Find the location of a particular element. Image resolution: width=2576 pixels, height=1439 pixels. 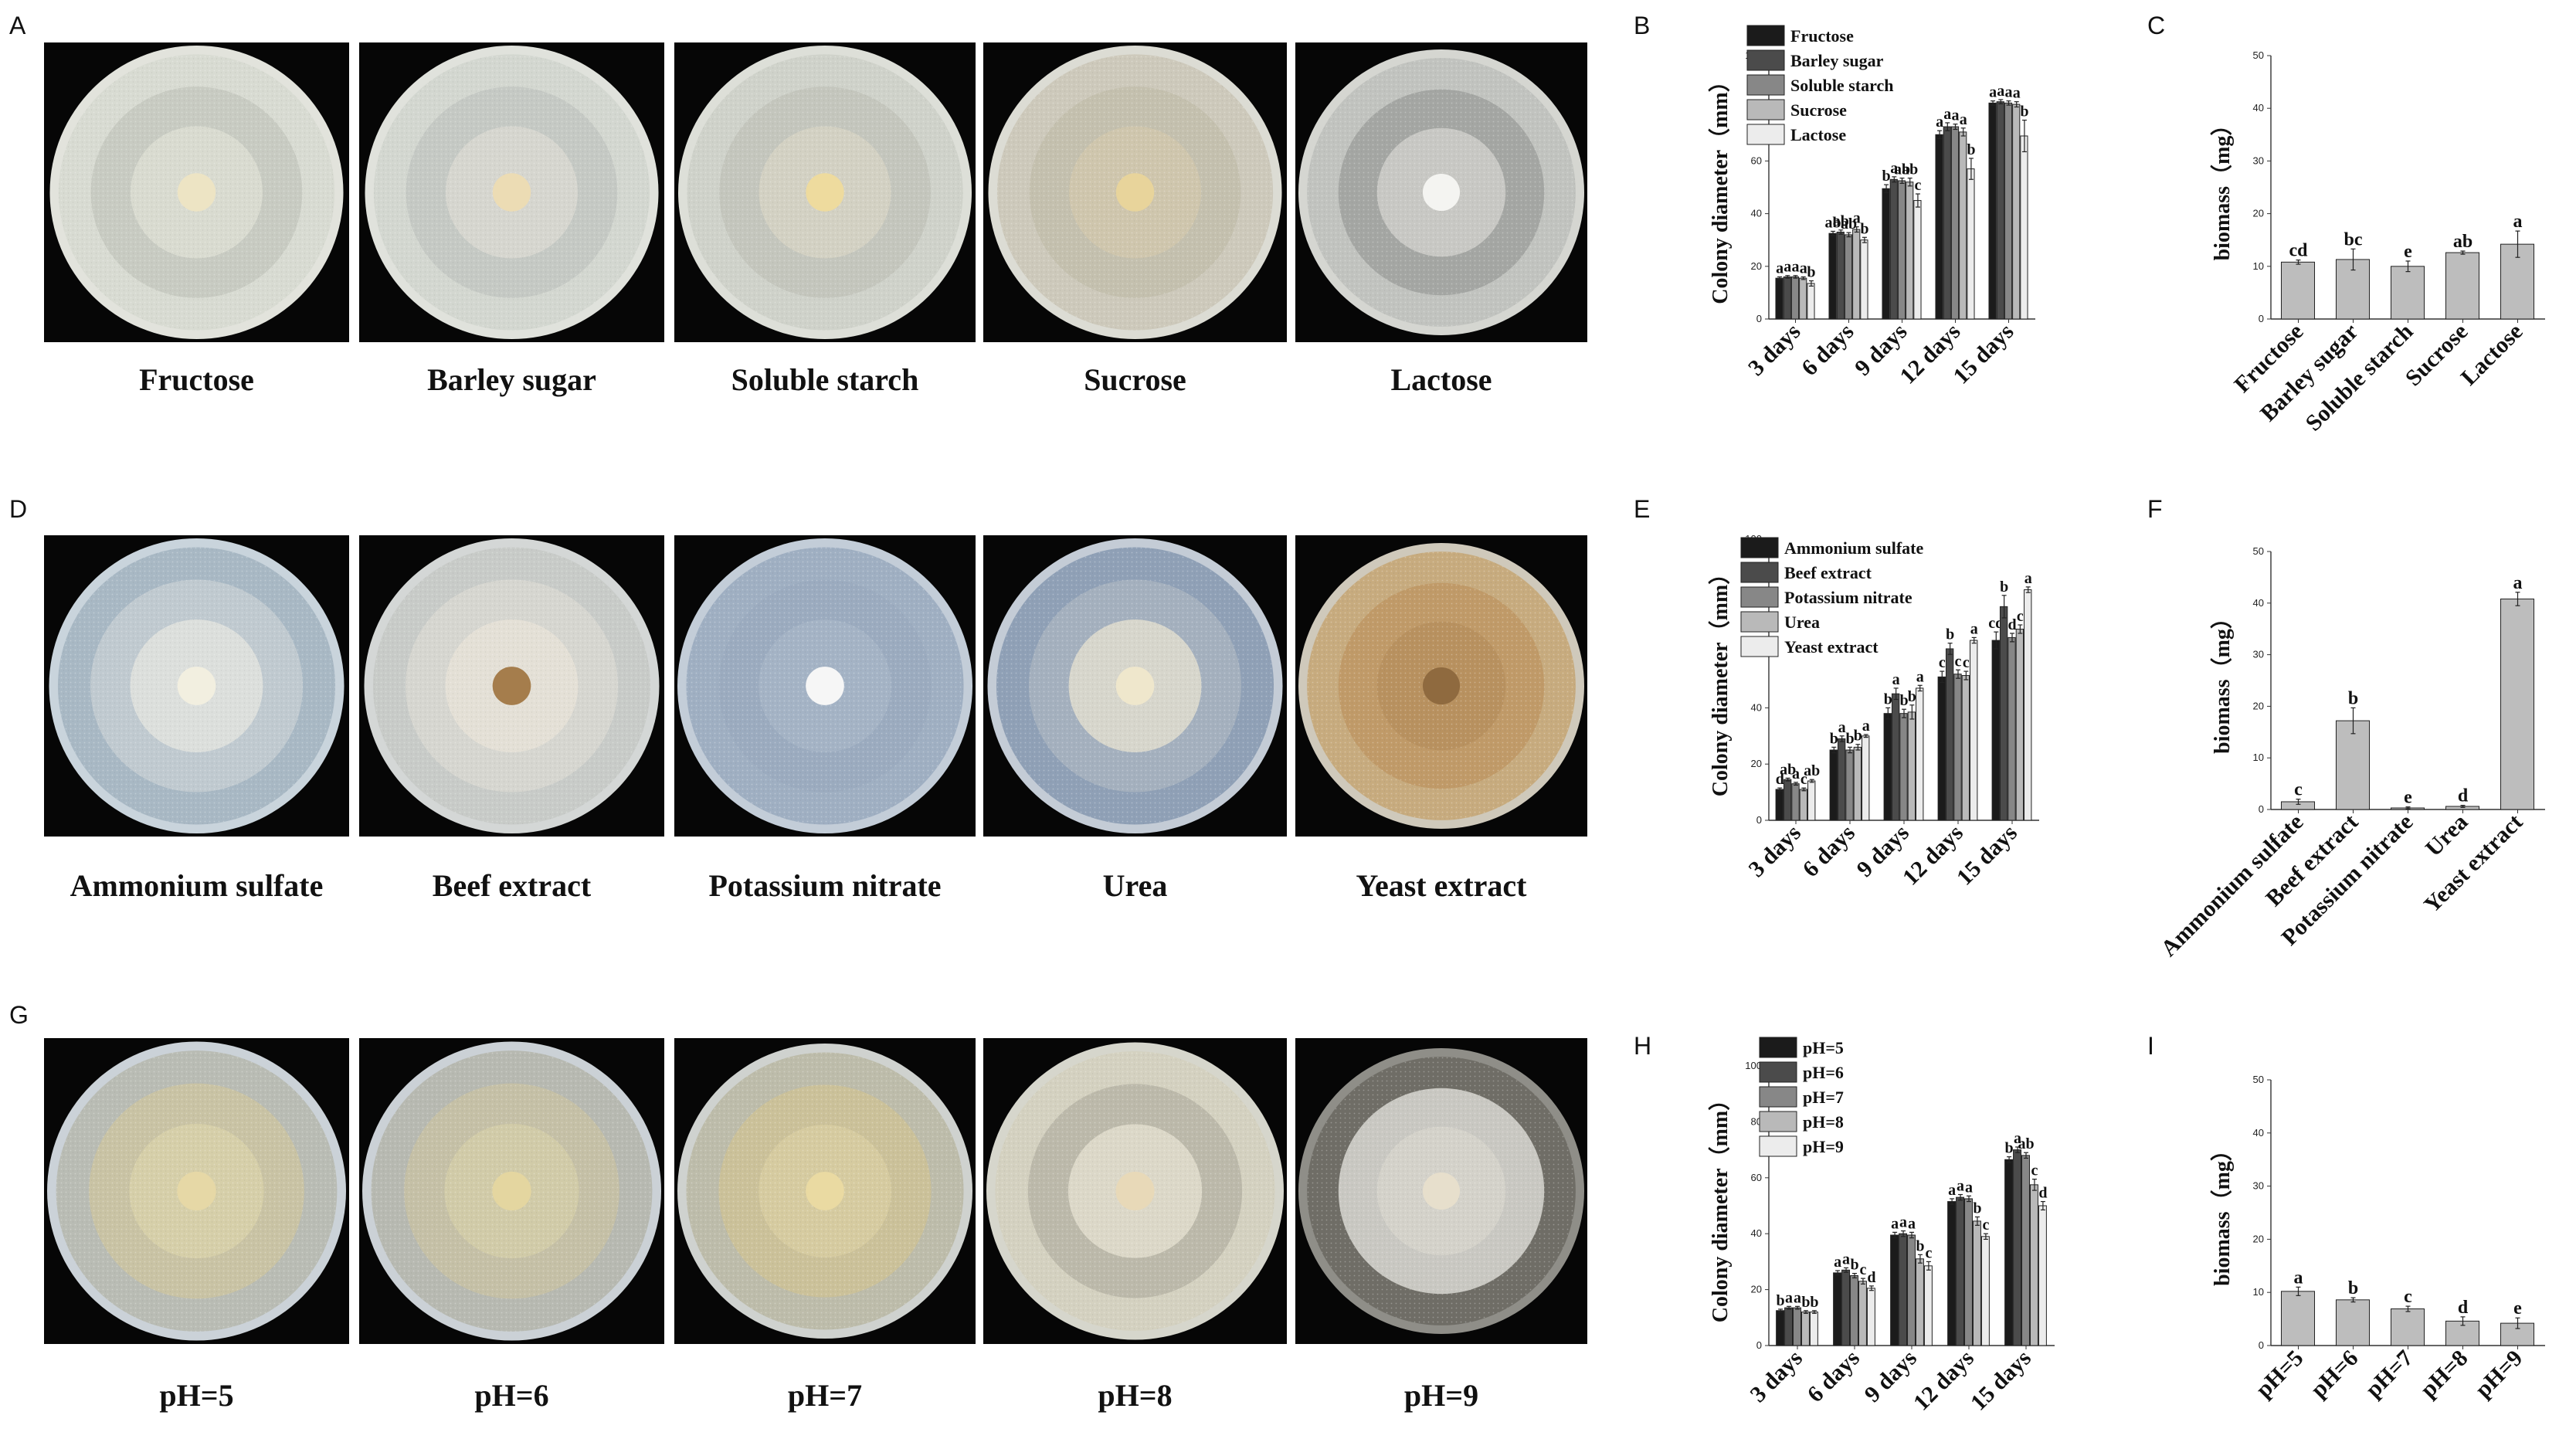

chart-e-significance-letter: a is located at coordinates (1866, 726).